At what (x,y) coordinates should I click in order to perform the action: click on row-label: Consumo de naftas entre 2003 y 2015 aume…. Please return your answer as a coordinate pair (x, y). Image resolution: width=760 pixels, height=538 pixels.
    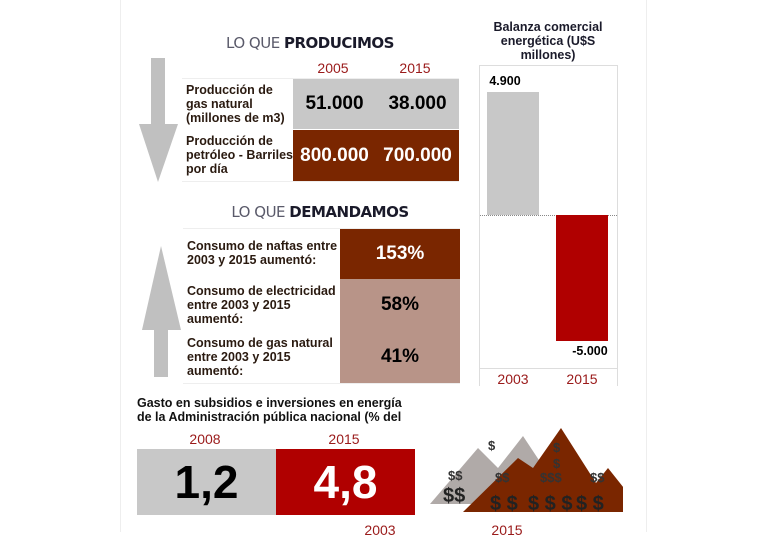
    Looking at the image, I should click on (262, 253).